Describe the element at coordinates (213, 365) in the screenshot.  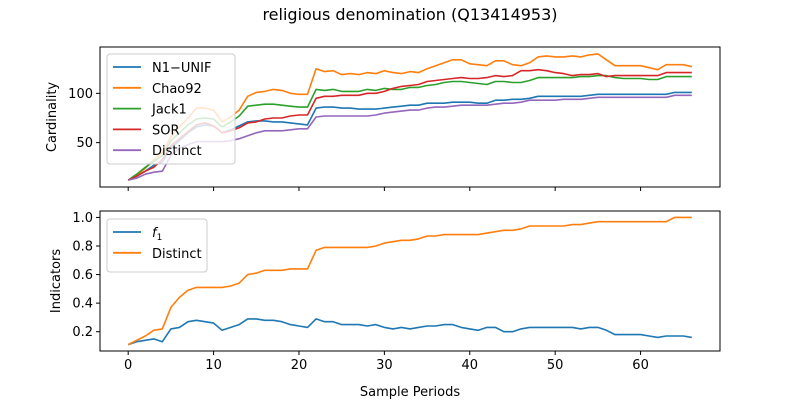
I see `x-tick-label: 10` at that location.